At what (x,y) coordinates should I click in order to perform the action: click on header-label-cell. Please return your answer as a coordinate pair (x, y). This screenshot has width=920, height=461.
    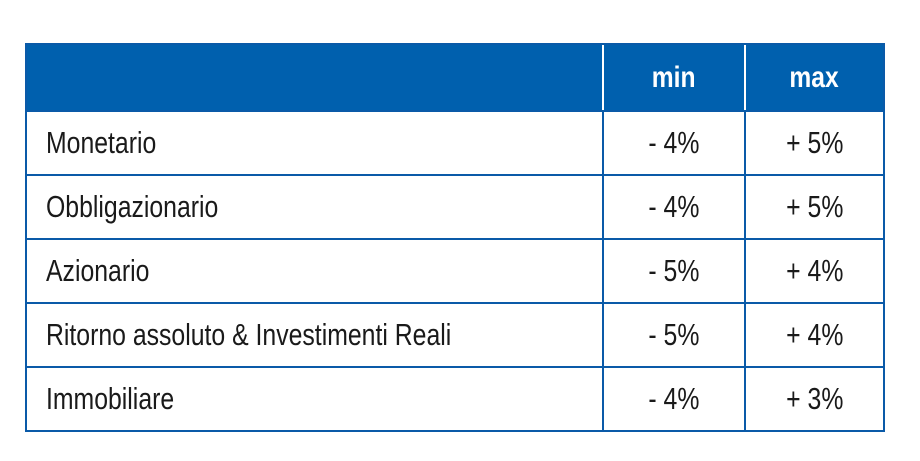
    Looking at the image, I should click on (314, 77).